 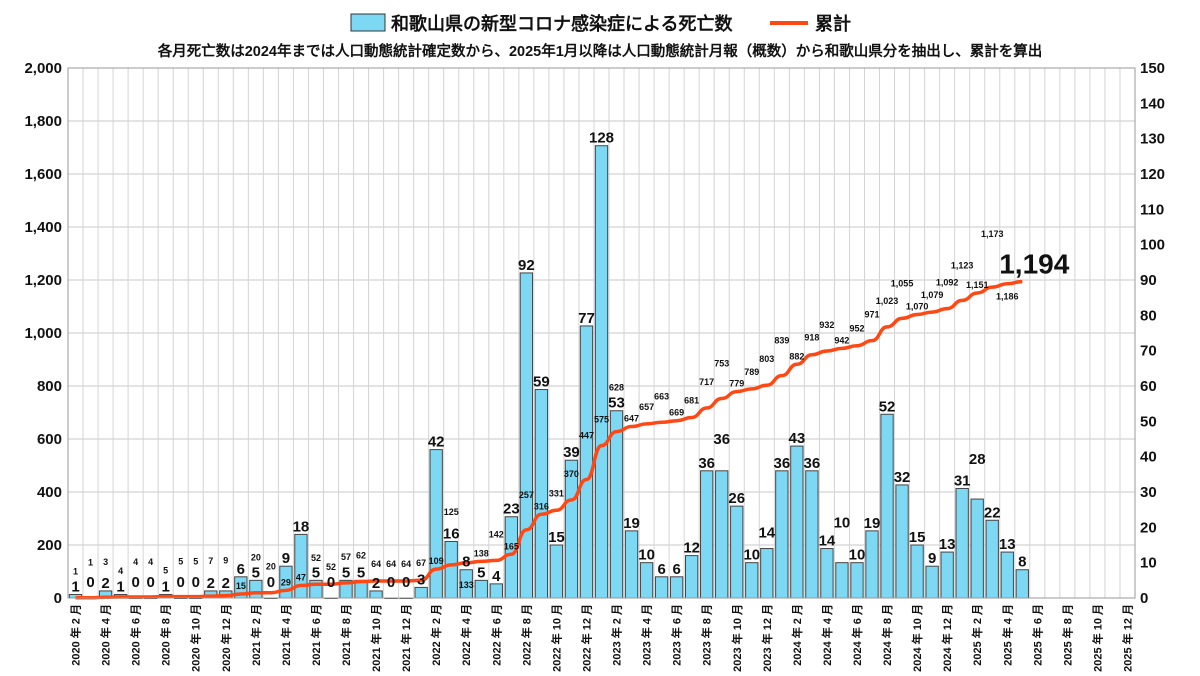 What do you see at coordinates (766, 359) in the screenshot?
I see `cumulative-value-label: 803` at bounding box center [766, 359].